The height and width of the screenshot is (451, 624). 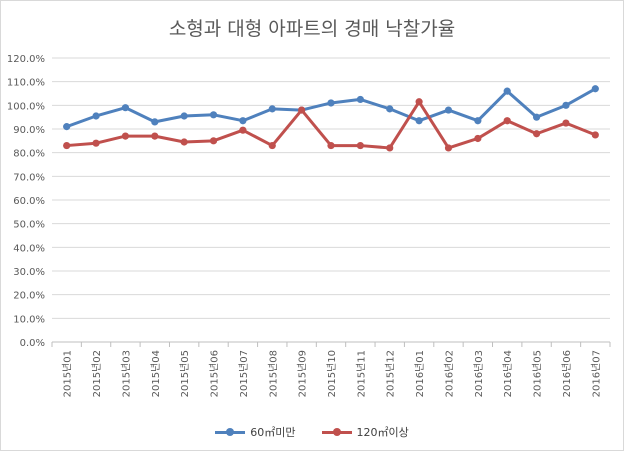 What do you see at coordinates (567, 373) in the screenshot?
I see `x-tick-label: 2016년06` at bounding box center [567, 373].